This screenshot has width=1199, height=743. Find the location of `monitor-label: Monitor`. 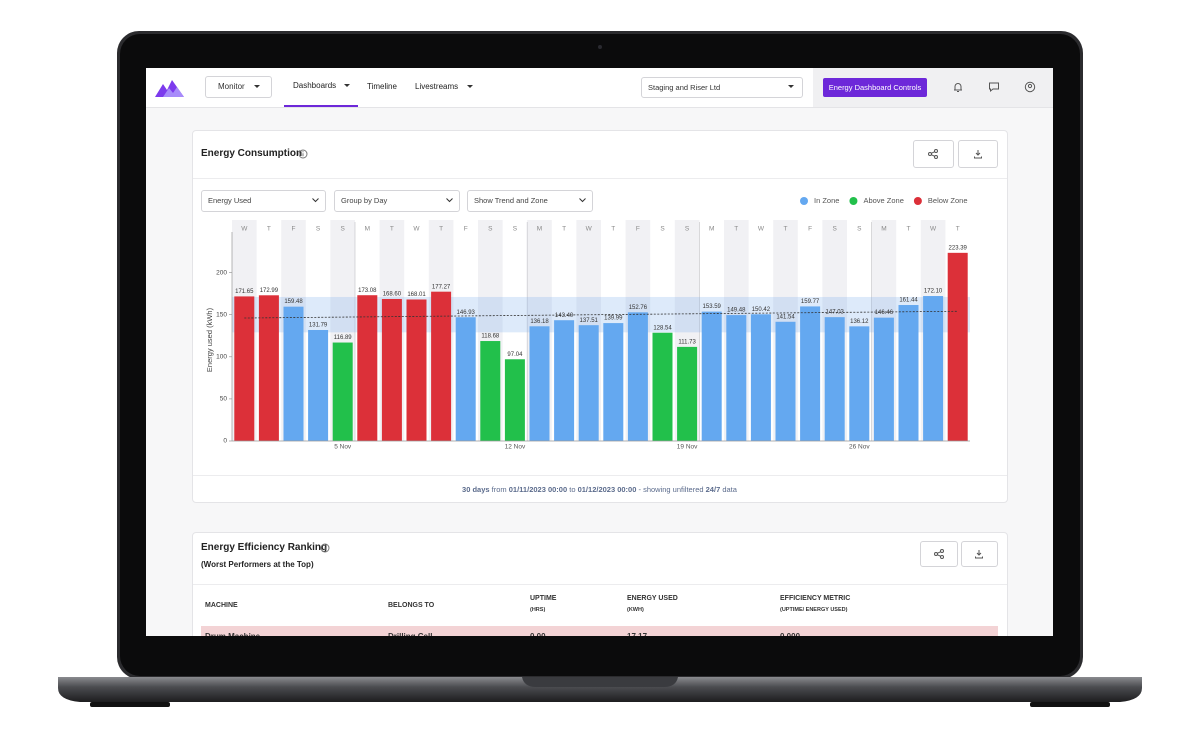

monitor-label: Monitor is located at coordinates (231, 86).